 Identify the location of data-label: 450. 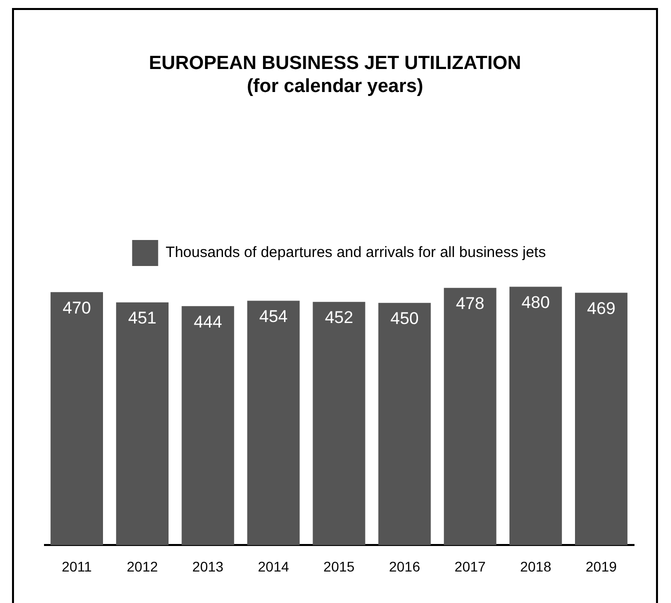
(404, 318).